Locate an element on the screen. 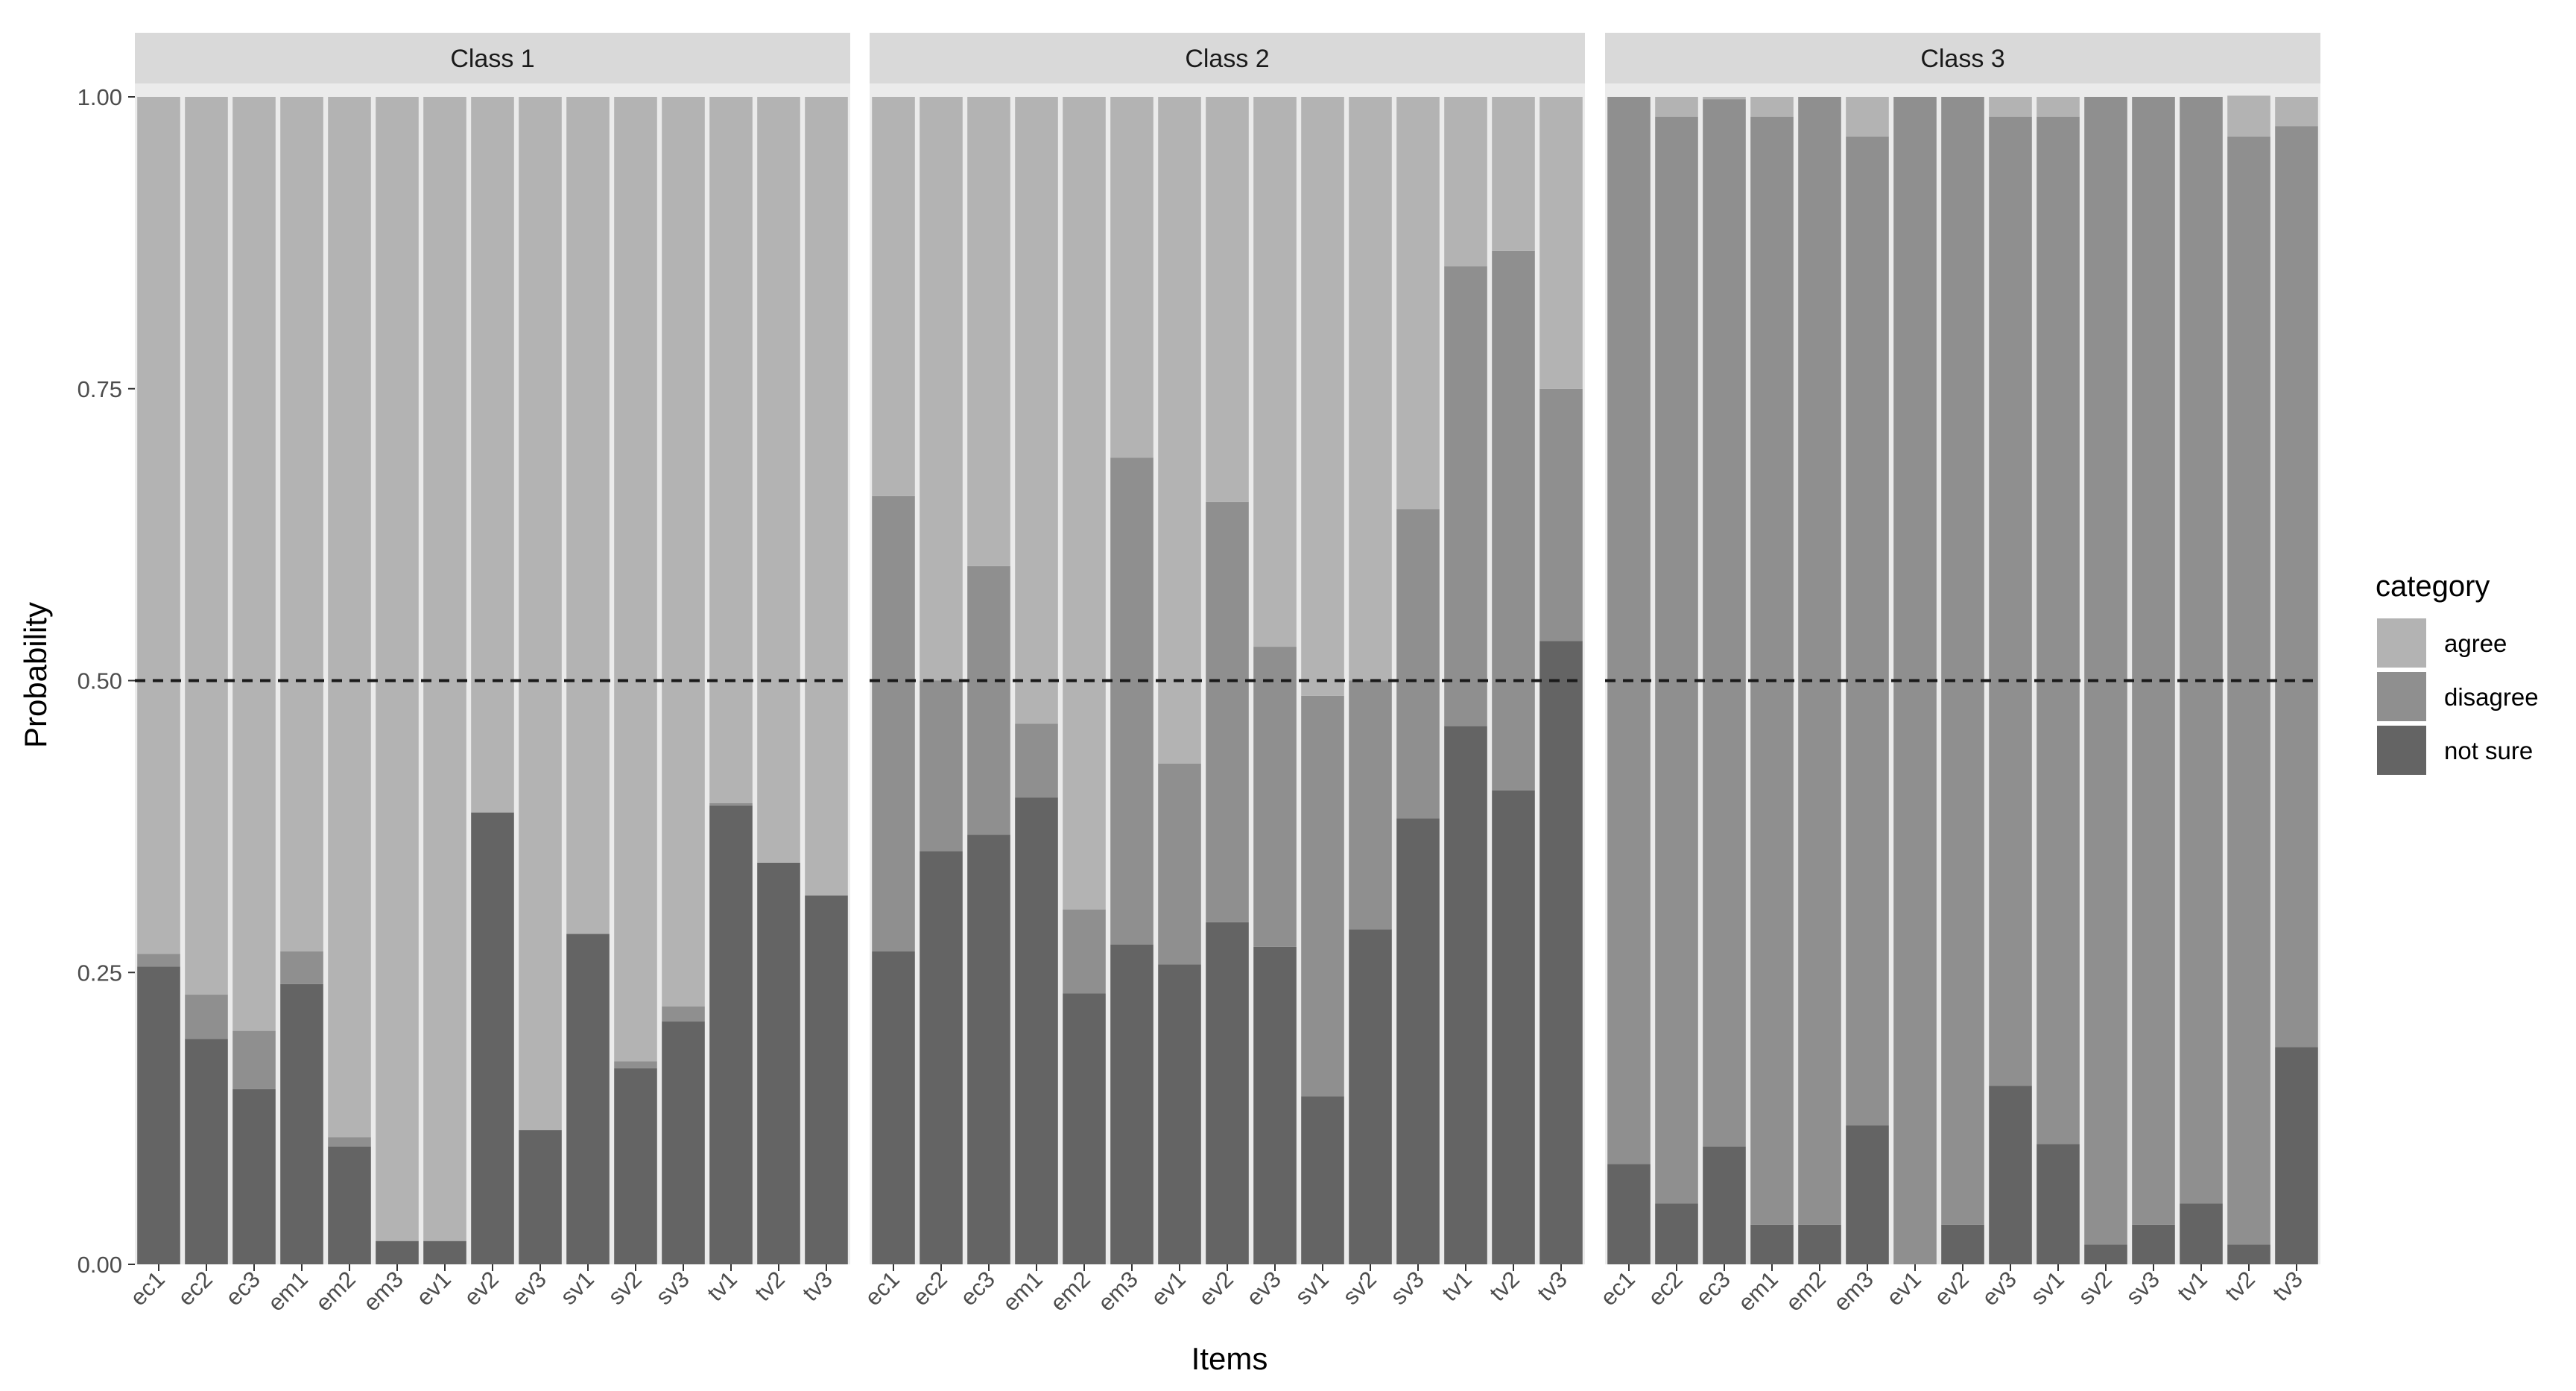 Image resolution: width=2576 pixels, height=1391 pixels. legend-key-agree is located at coordinates (2401, 643).